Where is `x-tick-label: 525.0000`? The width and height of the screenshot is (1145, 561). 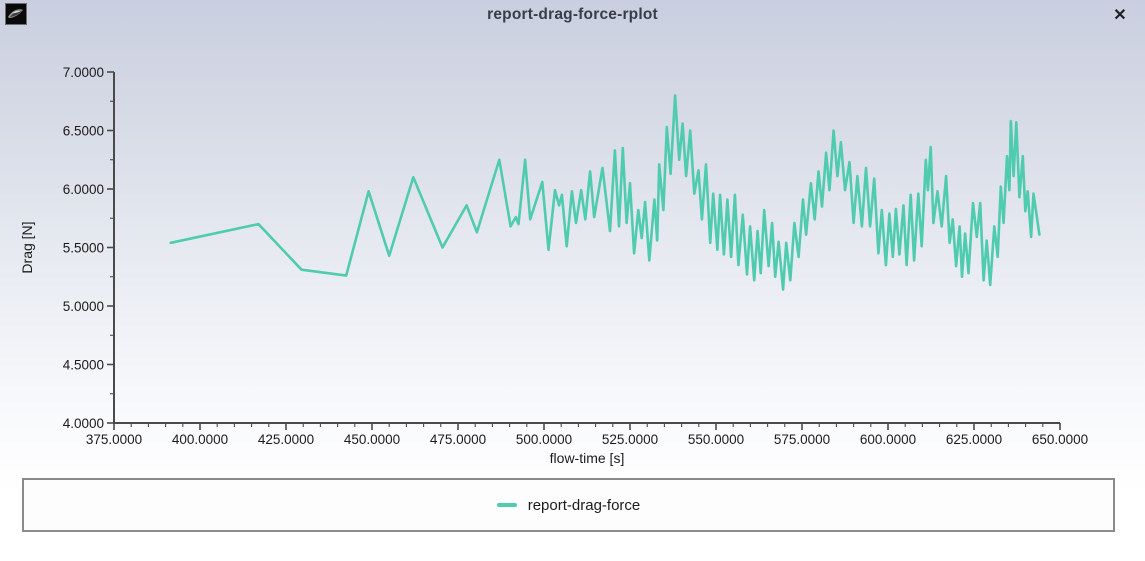
x-tick-label: 525.0000 is located at coordinates (630, 439).